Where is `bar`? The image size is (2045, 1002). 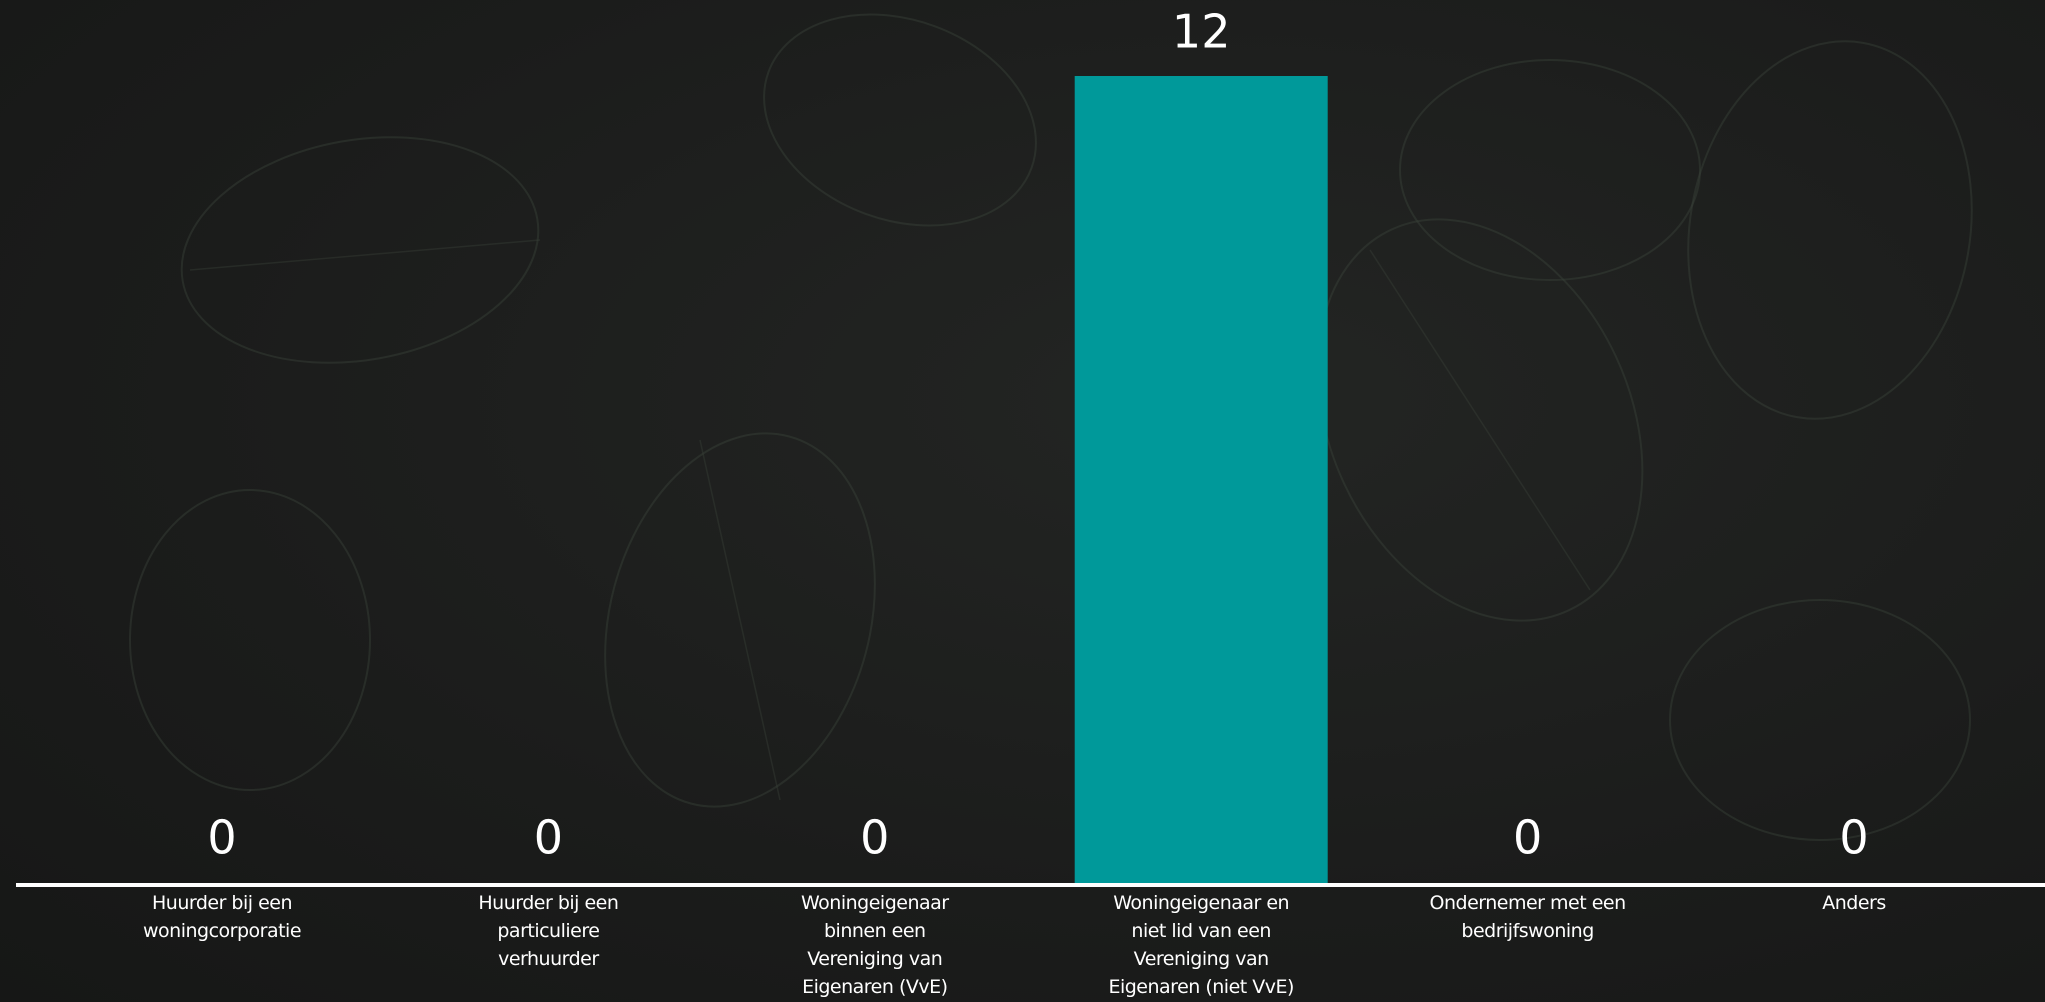
bar is located at coordinates (1201, 479).